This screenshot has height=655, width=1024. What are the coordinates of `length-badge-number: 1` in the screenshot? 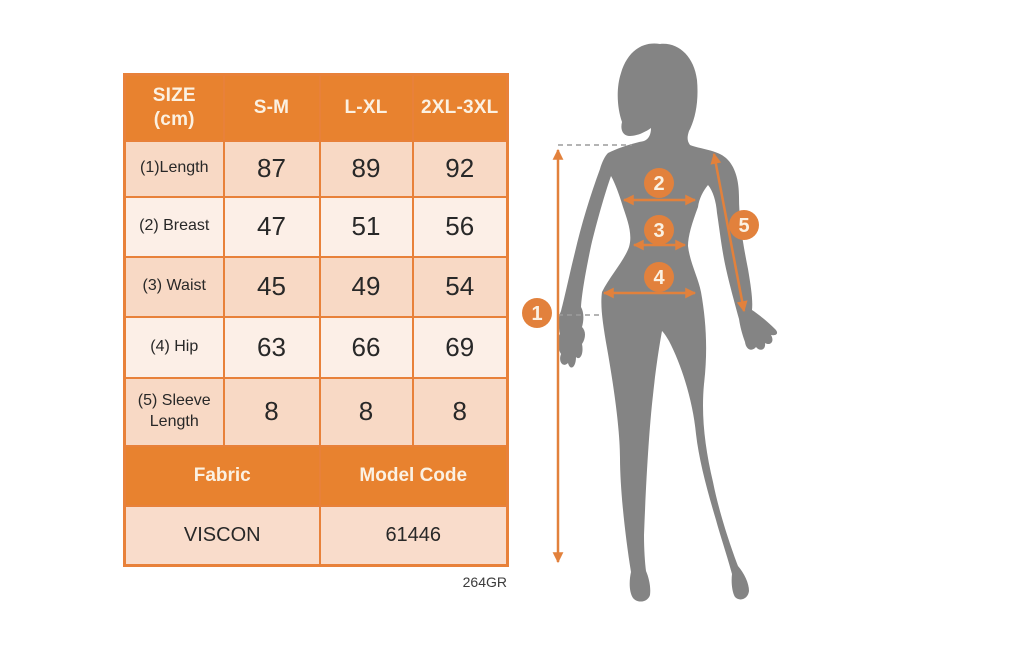 It's located at (536, 314).